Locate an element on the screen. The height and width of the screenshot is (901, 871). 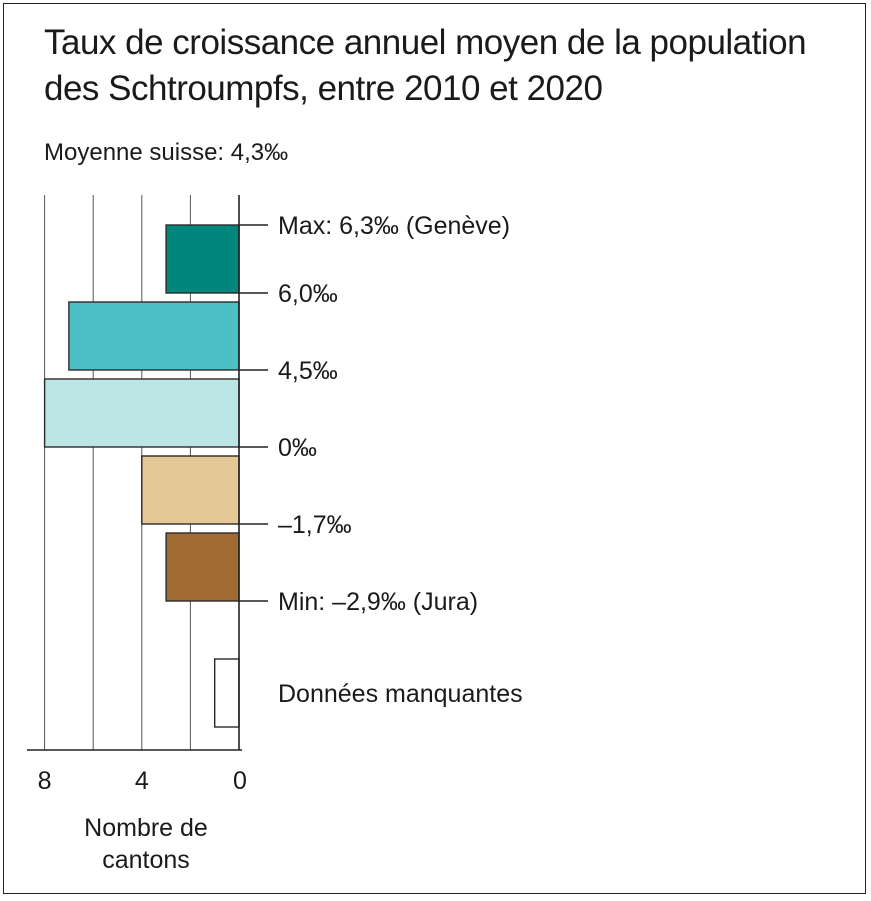
bin-boundary-label: 6,0‰ is located at coordinates (308, 294).